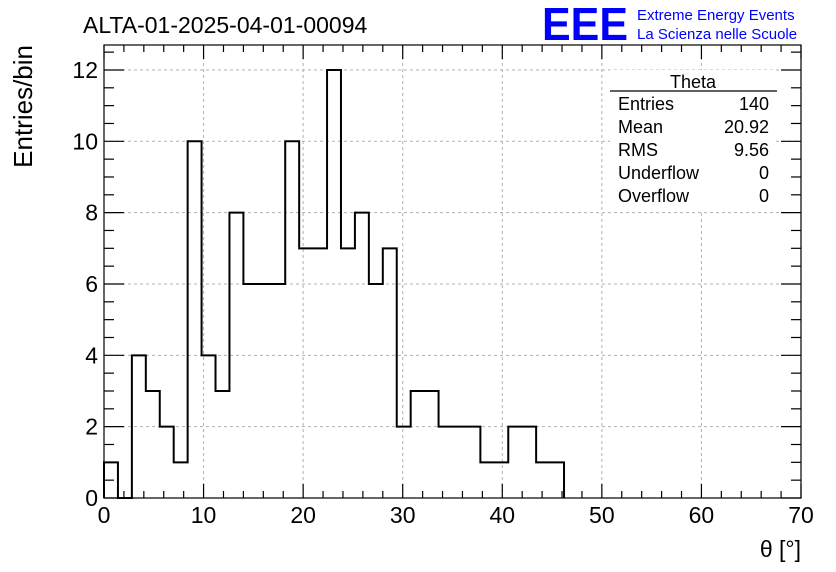 The width and height of the screenshot is (836, 572). I want to click on y-axis-label: Entries/bin, so click(23, 106).